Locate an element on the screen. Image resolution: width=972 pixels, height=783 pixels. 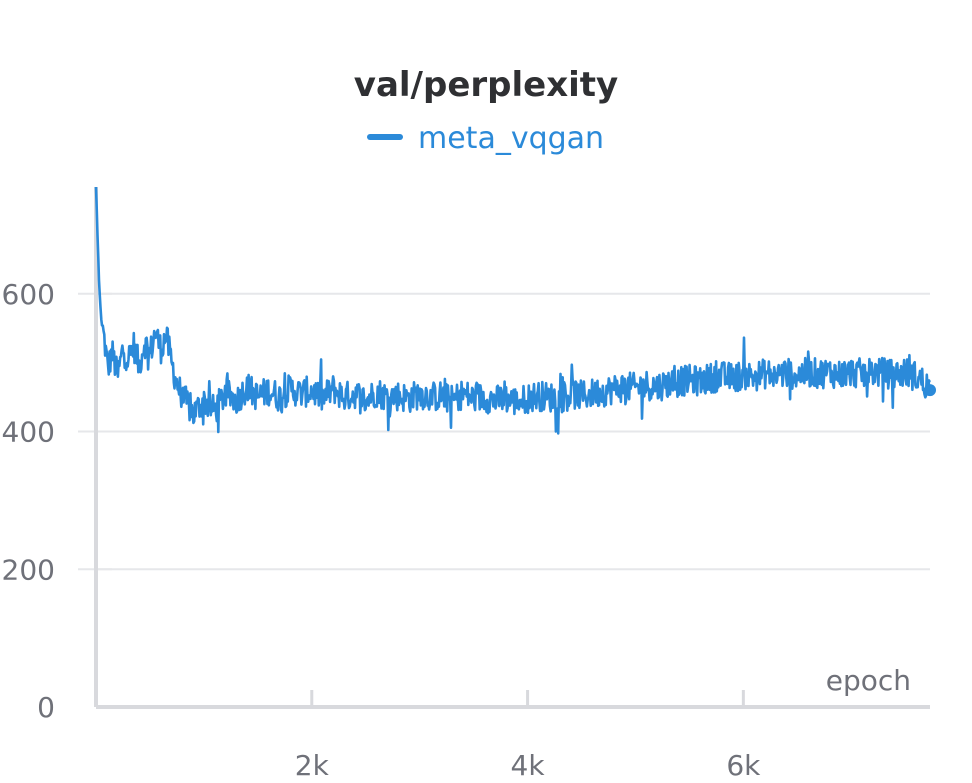
chart-title: val/perplexity is located at coordinates (486, 85).